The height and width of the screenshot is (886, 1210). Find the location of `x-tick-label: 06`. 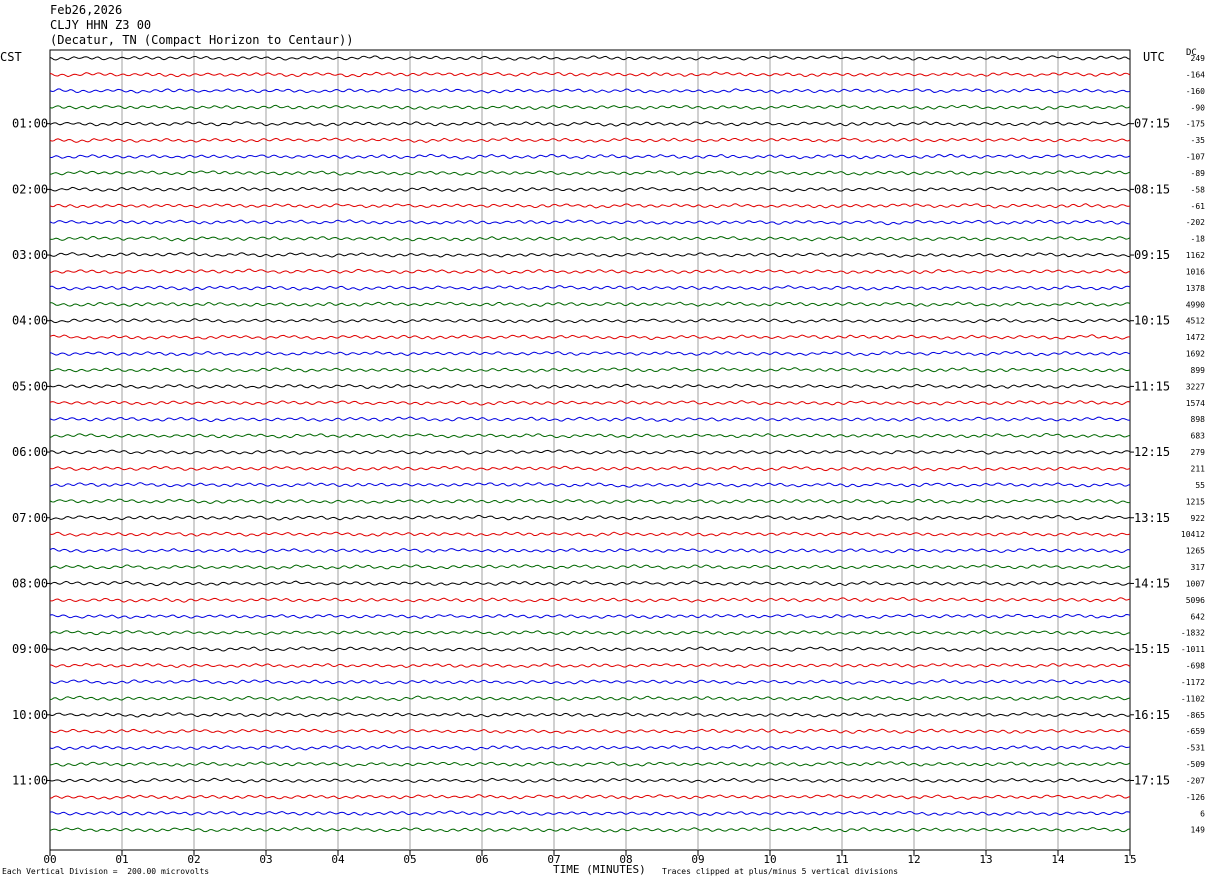

x-tick-label: 06 is located at coordinates (481, 859).